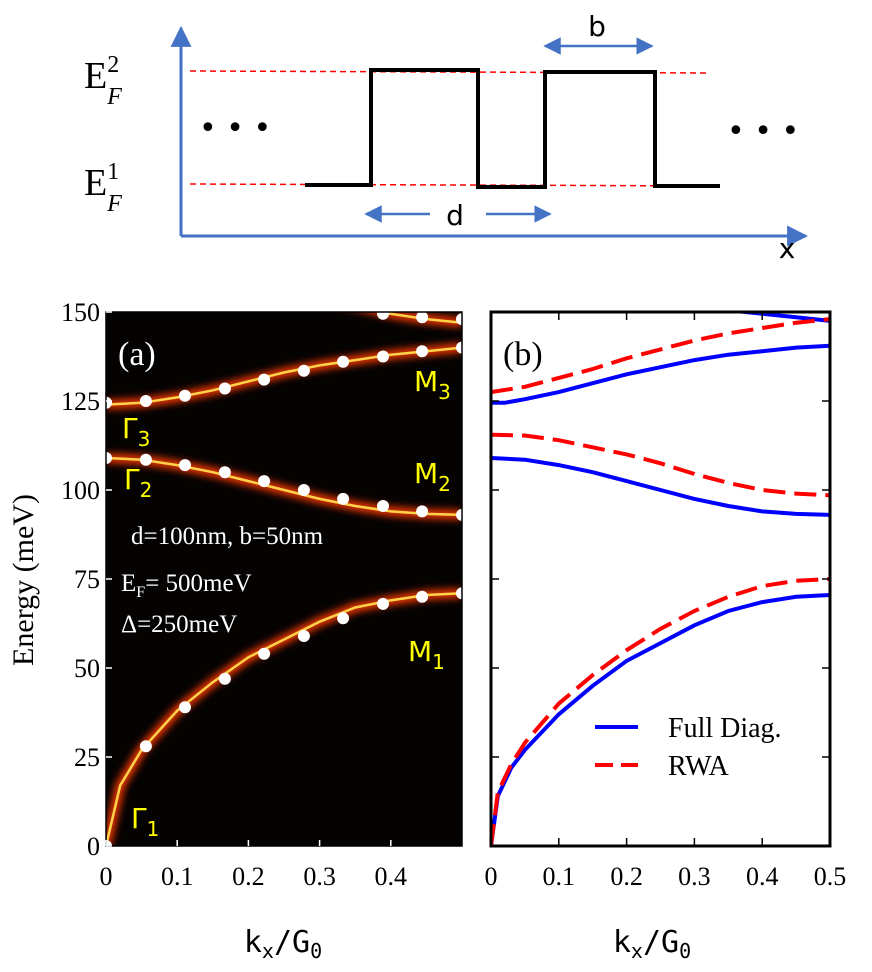 The width and height of the screenshot is (872, 972). What do you see at coordinates (698, 766) in the screenshot?
I see `legend-rwa-label: RWA` at bounding box center [698, 766].